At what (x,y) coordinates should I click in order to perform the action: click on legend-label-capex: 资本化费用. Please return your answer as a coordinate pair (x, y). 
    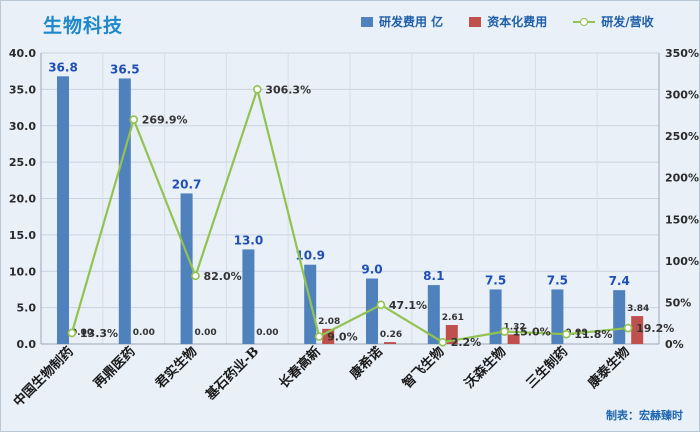
    Looking at the image, I should click on (517, 22).